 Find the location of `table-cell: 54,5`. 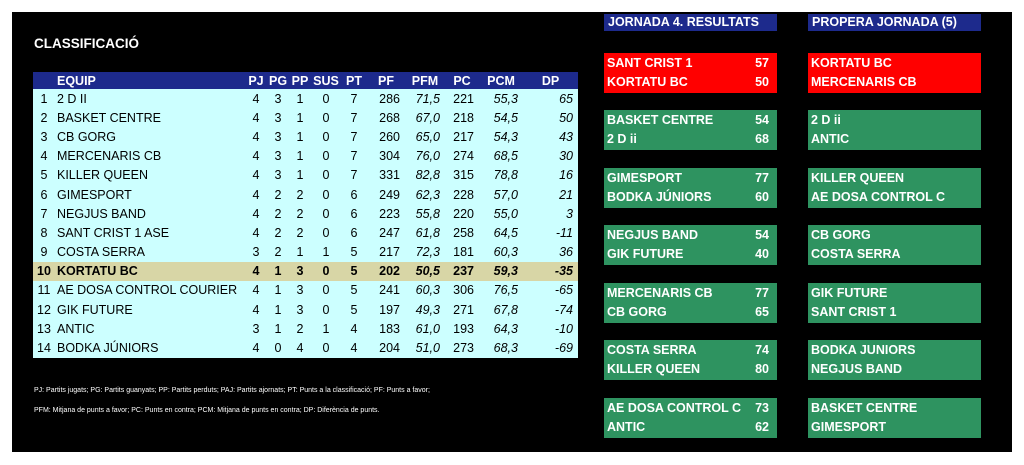

table-cell: 54,5 is located at coordinates (501, 118).